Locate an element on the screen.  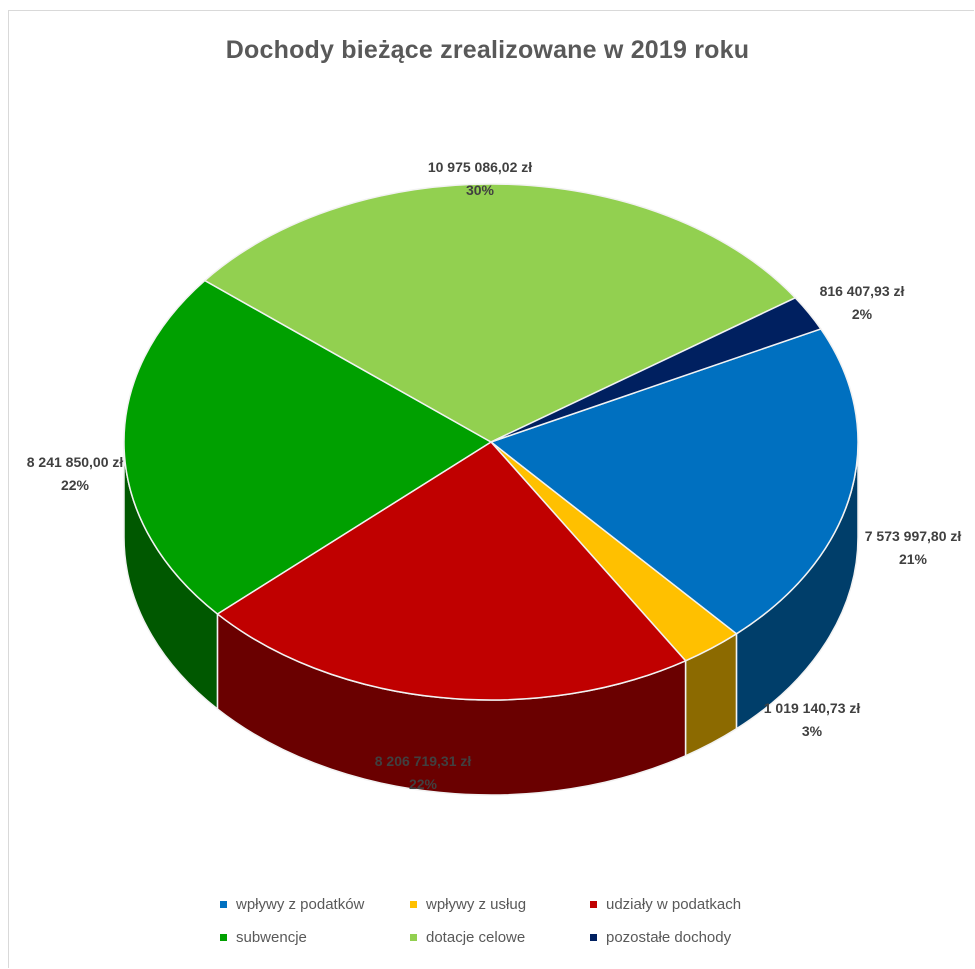
data-label-percent: 2% is located at coordinates (862, 314).